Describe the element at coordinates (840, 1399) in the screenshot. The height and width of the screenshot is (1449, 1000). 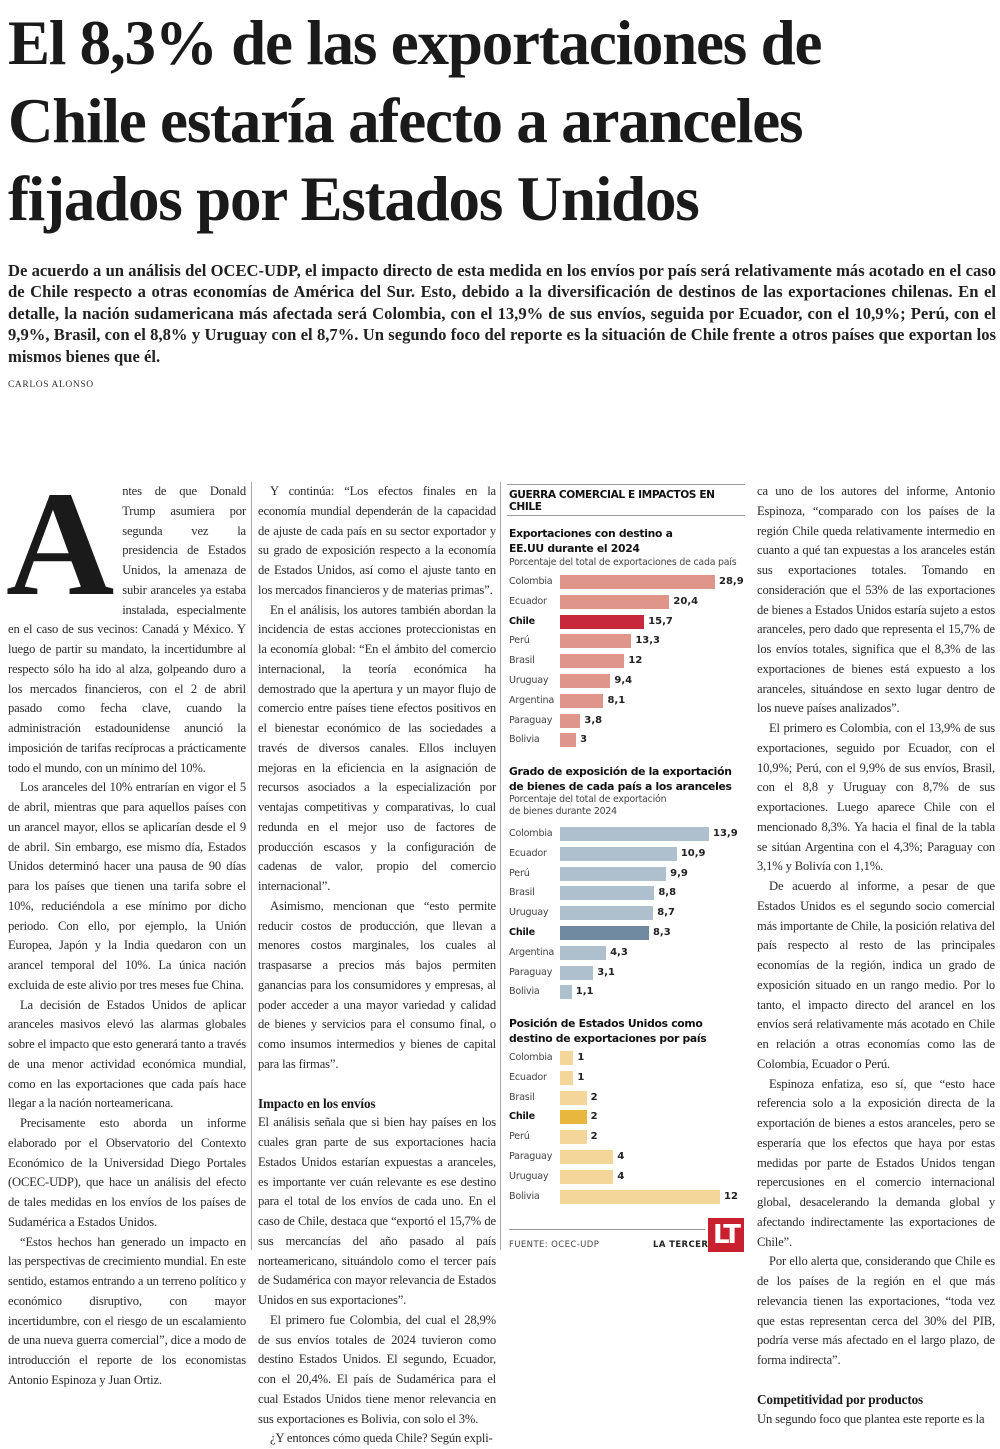
I see `subheading: Competitividad por productos` at that location.